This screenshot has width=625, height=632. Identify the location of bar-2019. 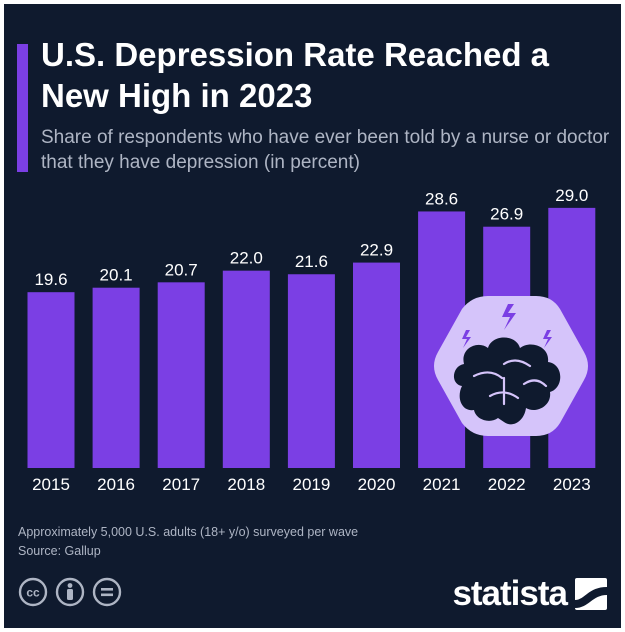
(311, 371).